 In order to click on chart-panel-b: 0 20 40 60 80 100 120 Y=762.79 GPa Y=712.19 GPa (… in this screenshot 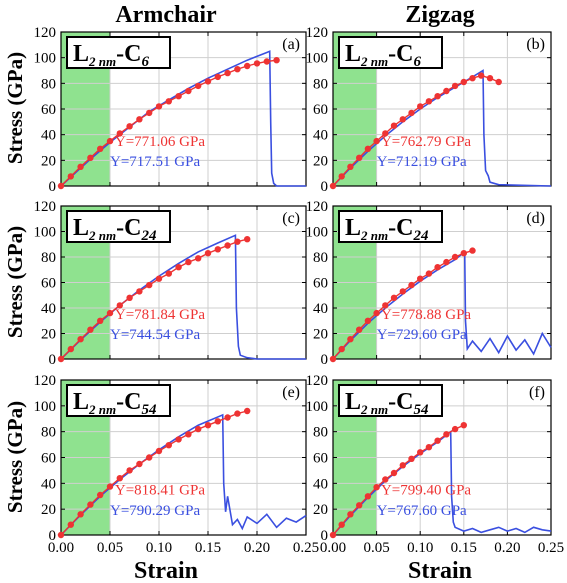, I will do `click(429, 110)`.